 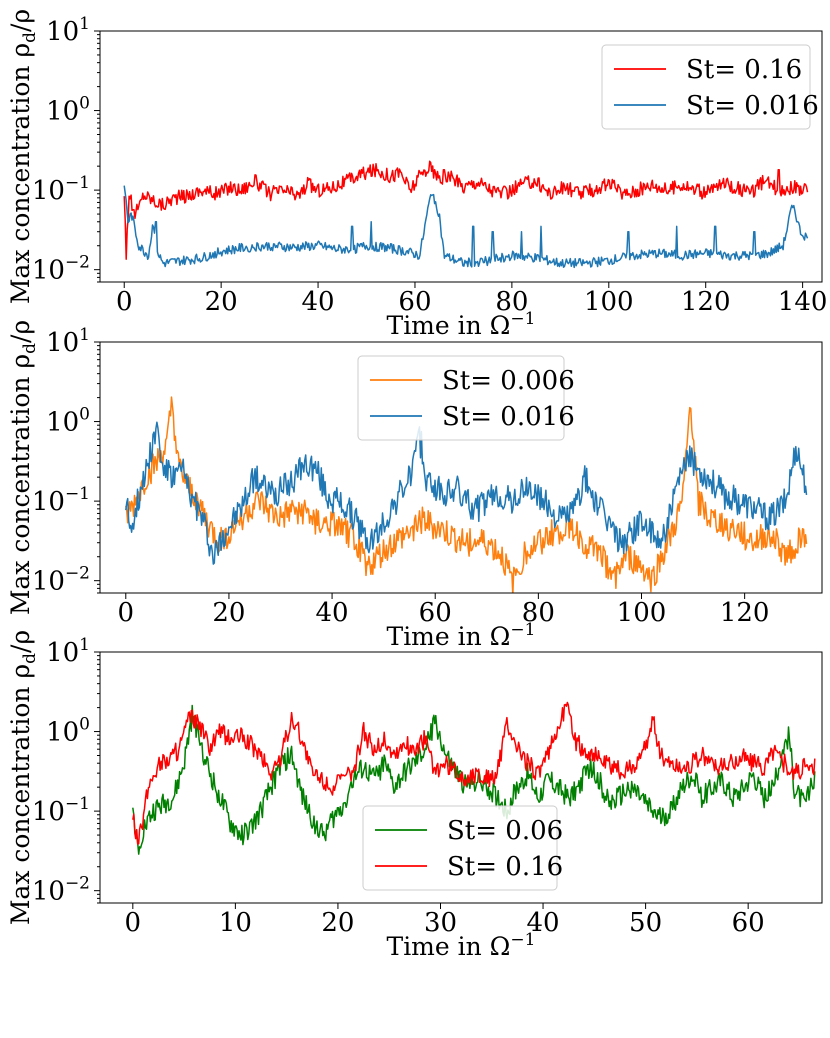 What do you see at coordinates (508, 381) in the screenshot?
I see `legend-label: St= 0.006` at bounding box center [508, 381].